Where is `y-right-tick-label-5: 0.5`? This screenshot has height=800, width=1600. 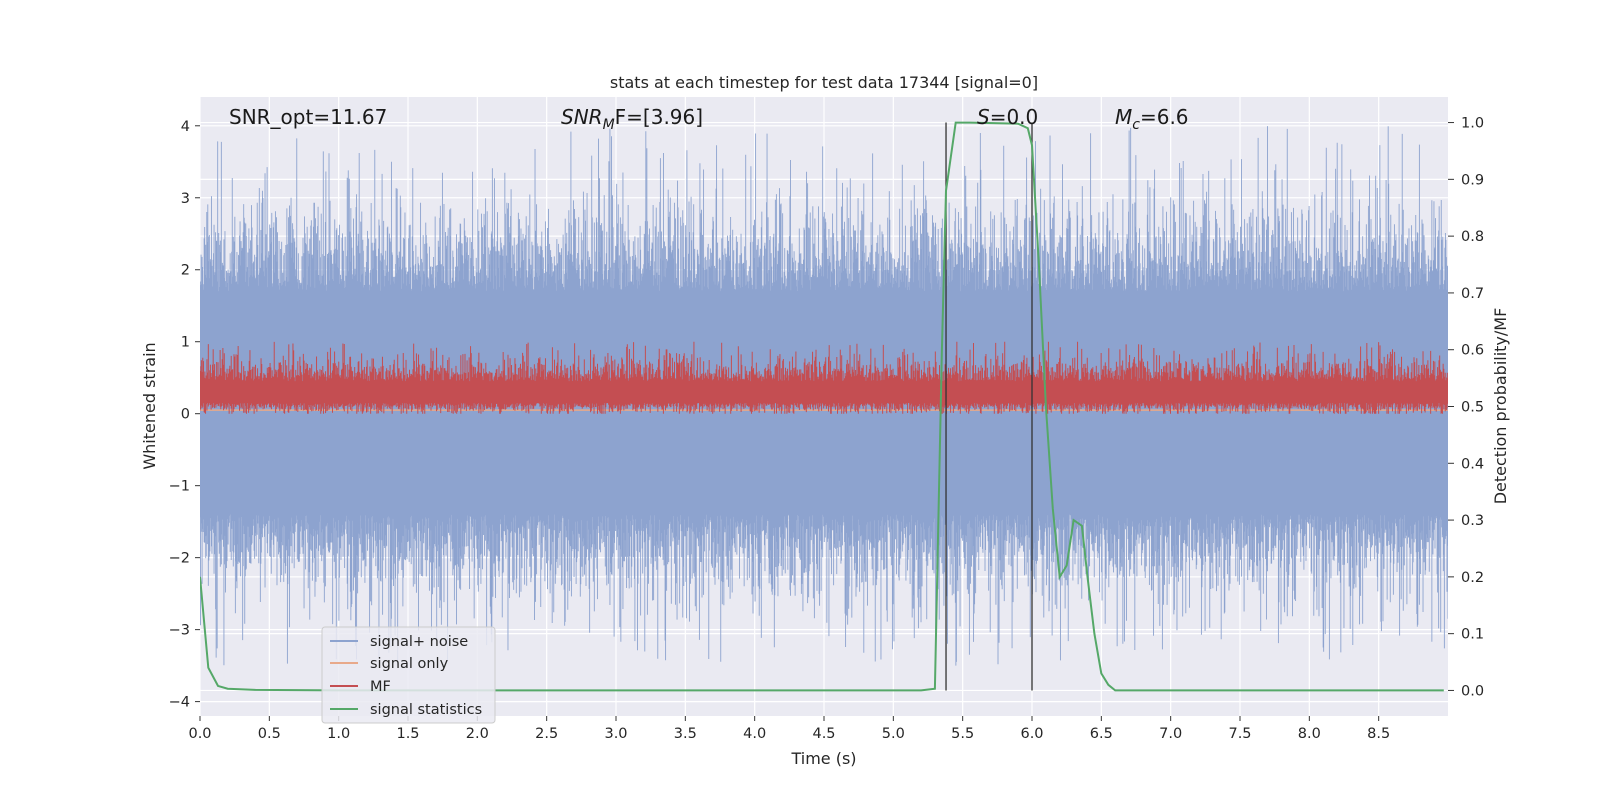
y-right-tick-label-5: 0.5 is located at coordinates (1472, 408).